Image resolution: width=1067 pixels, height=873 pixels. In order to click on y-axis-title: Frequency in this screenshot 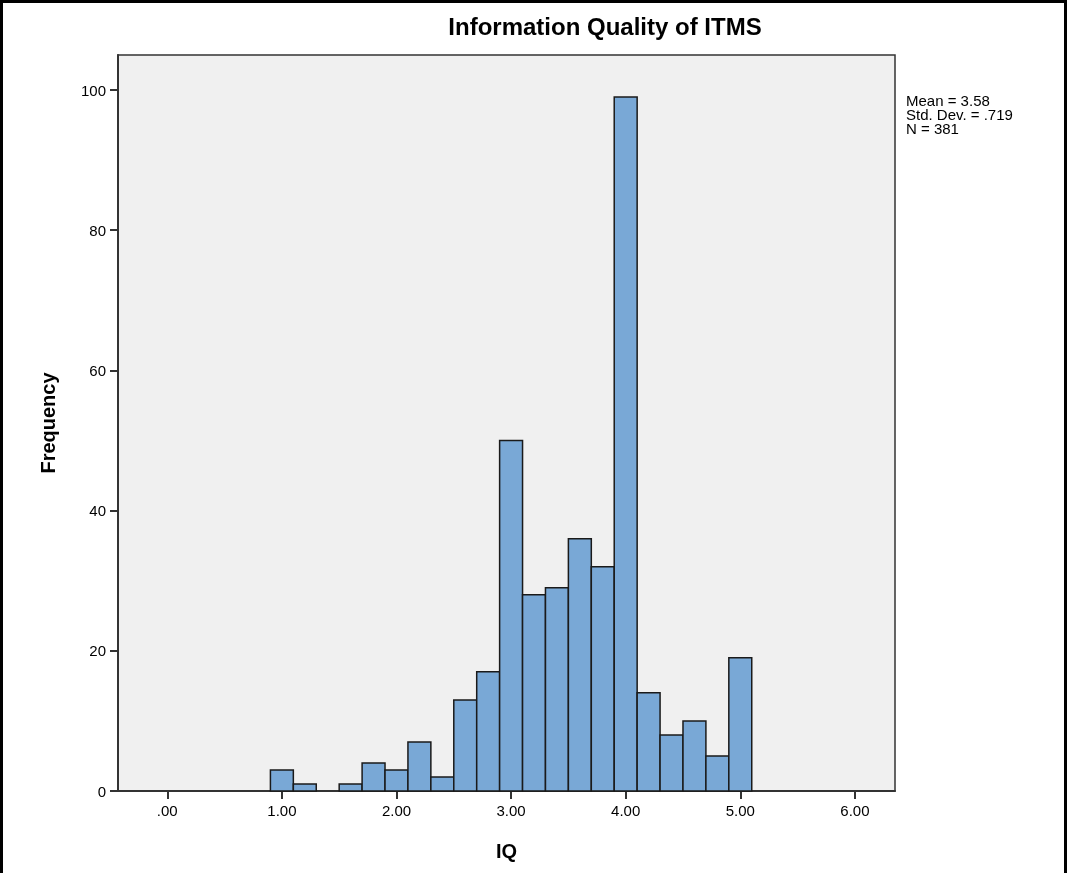, I will do `click(48, 422)`.